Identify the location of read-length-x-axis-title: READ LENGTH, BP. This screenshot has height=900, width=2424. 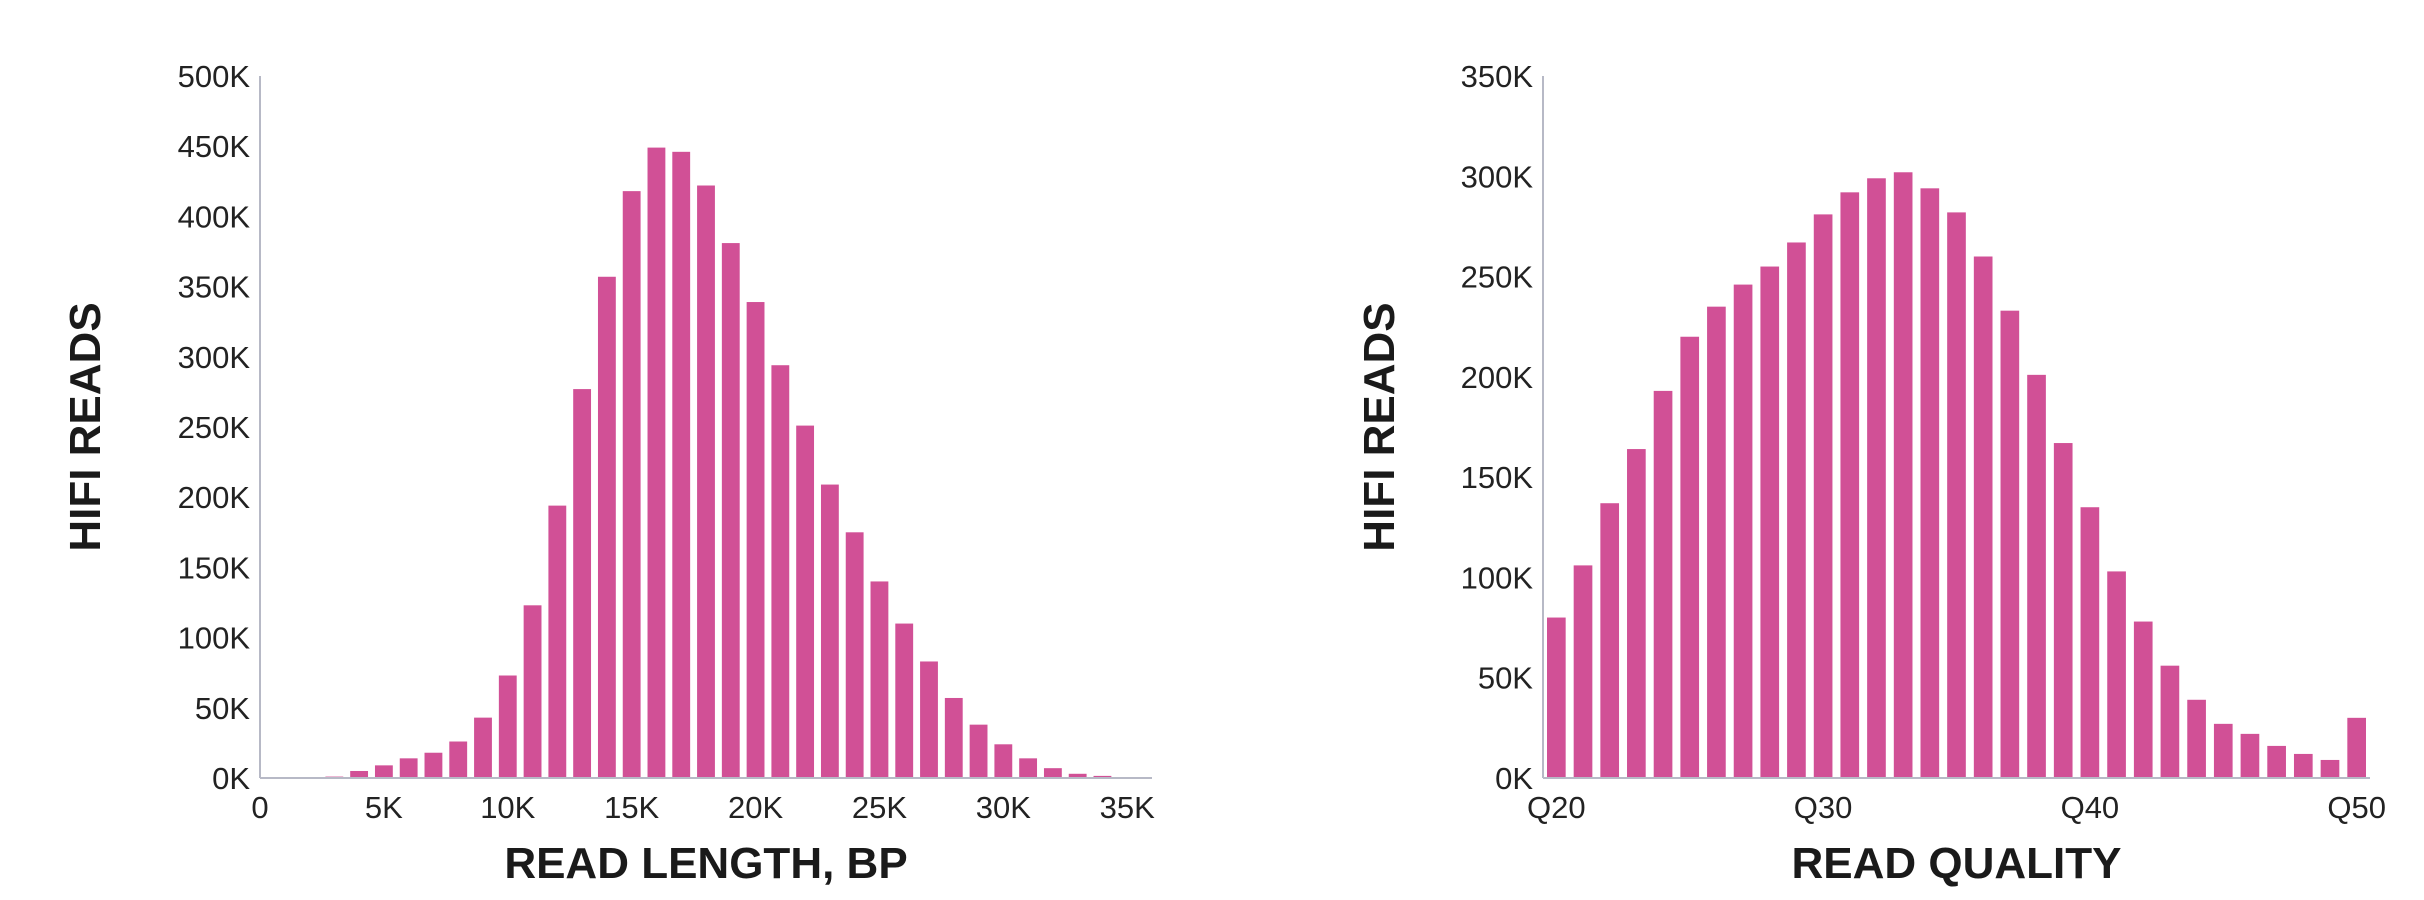
(705, 863).